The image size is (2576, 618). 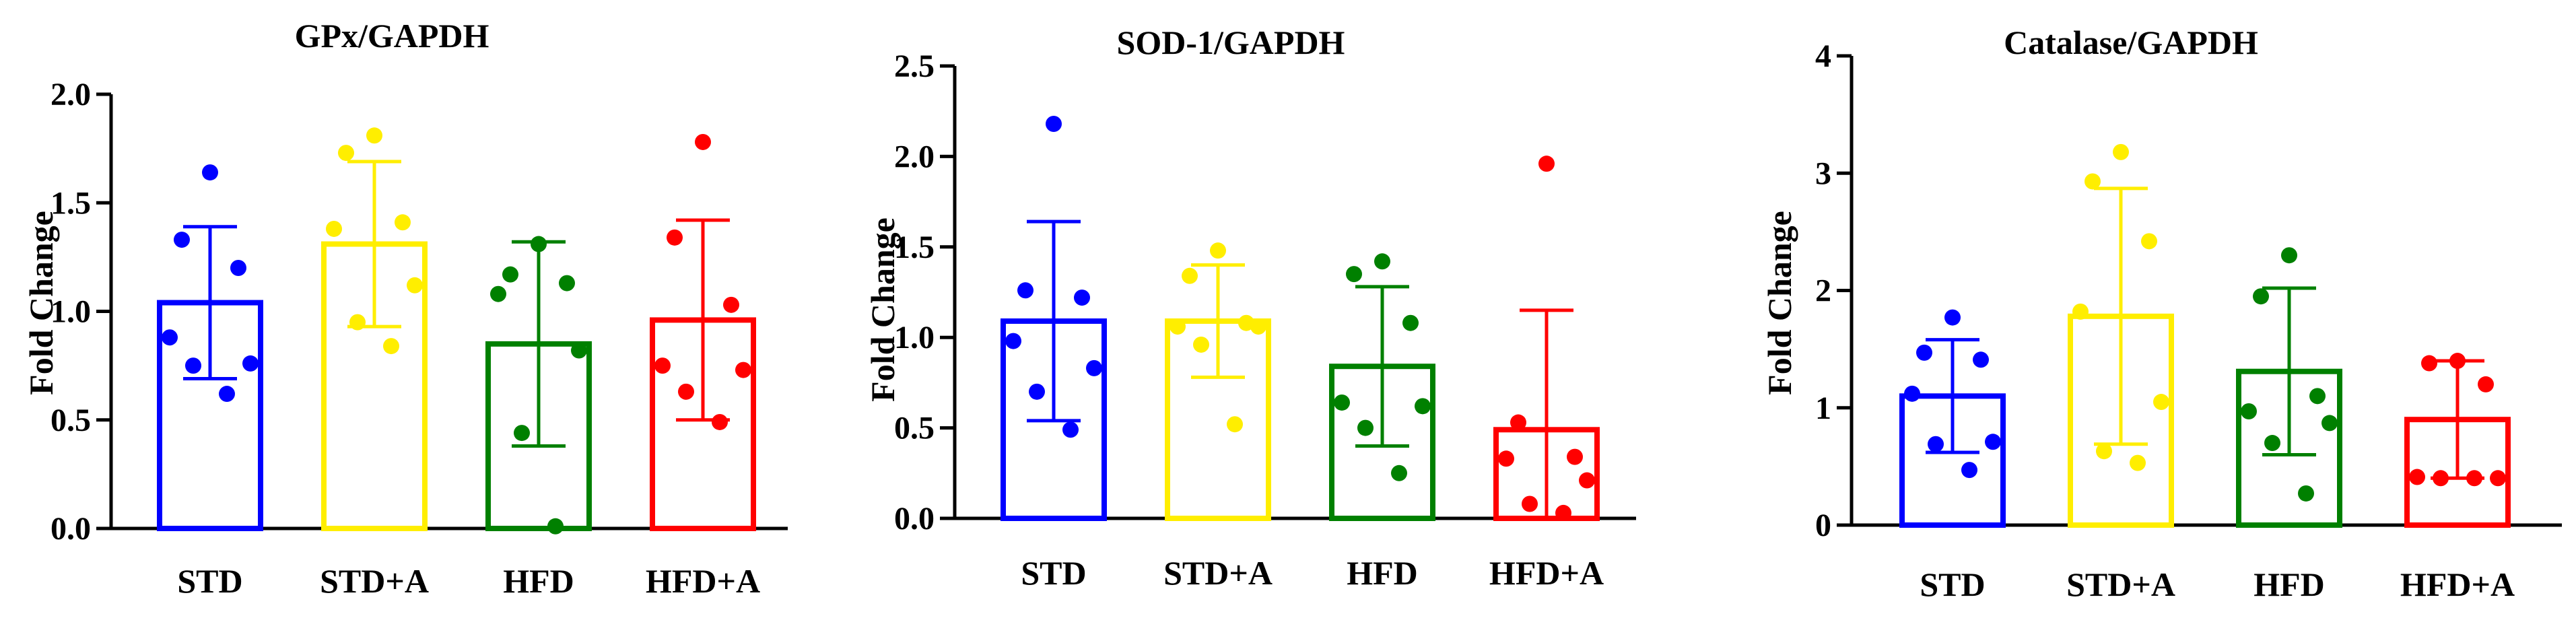 What do you see at coordinates (1823, 56) in the screenshot?
I see `y-tick-label: 4` at bounding box center [1823, 56].